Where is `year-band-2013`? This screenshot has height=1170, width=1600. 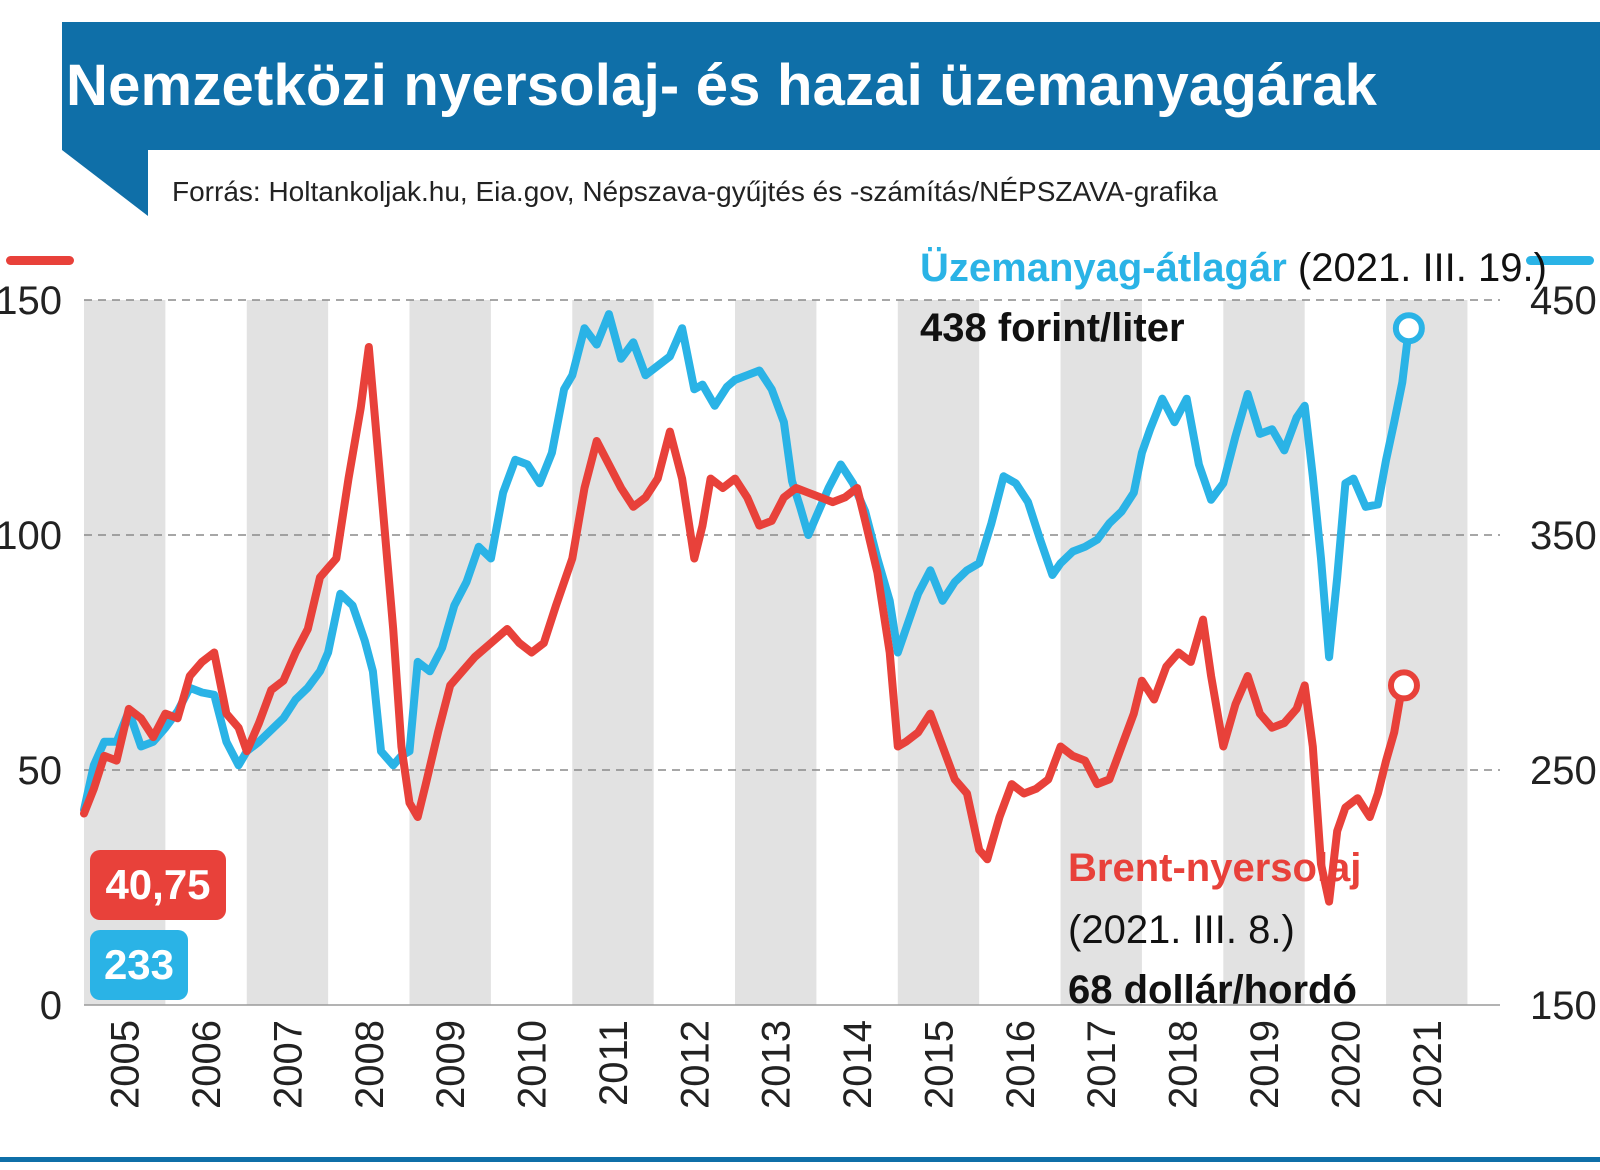
year-band-2013 is located at coordinates (776, 652).